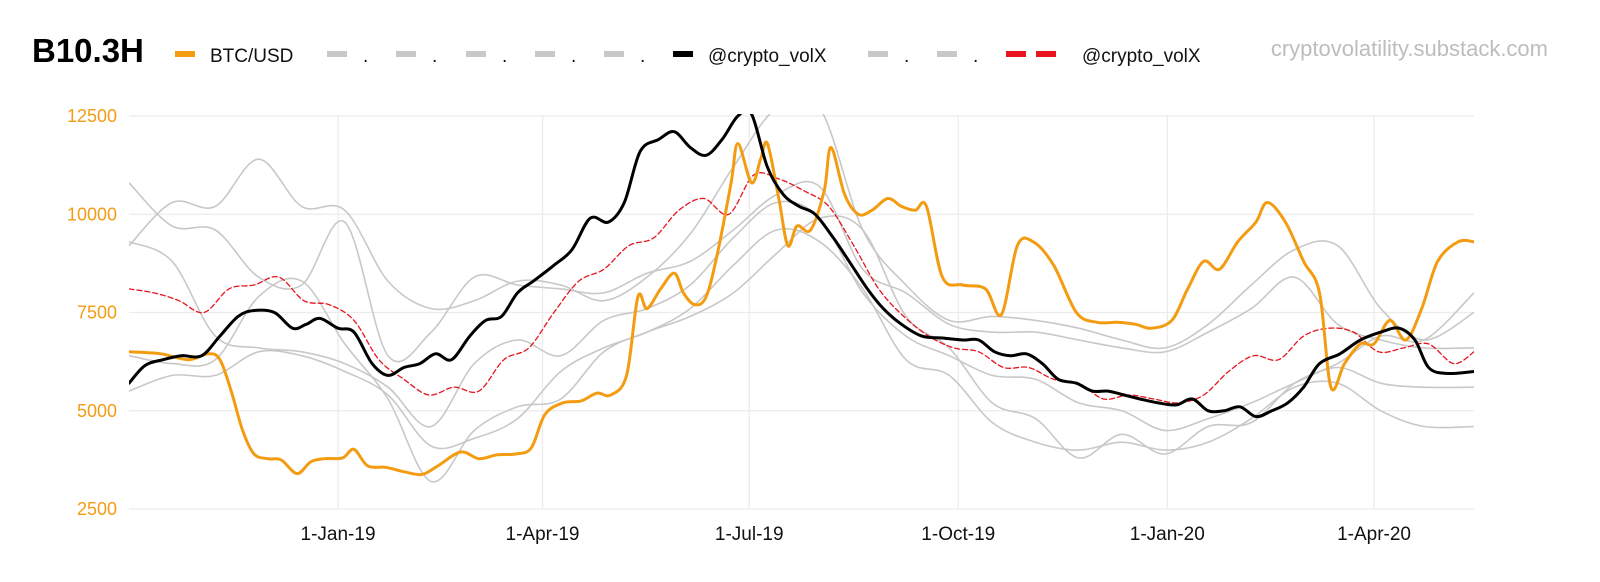 The image size is (1600, 582). Describe the element at coordinates (958, 534) in the screenshot. I see `x-tick-label: 1-Oct-19` at that location.